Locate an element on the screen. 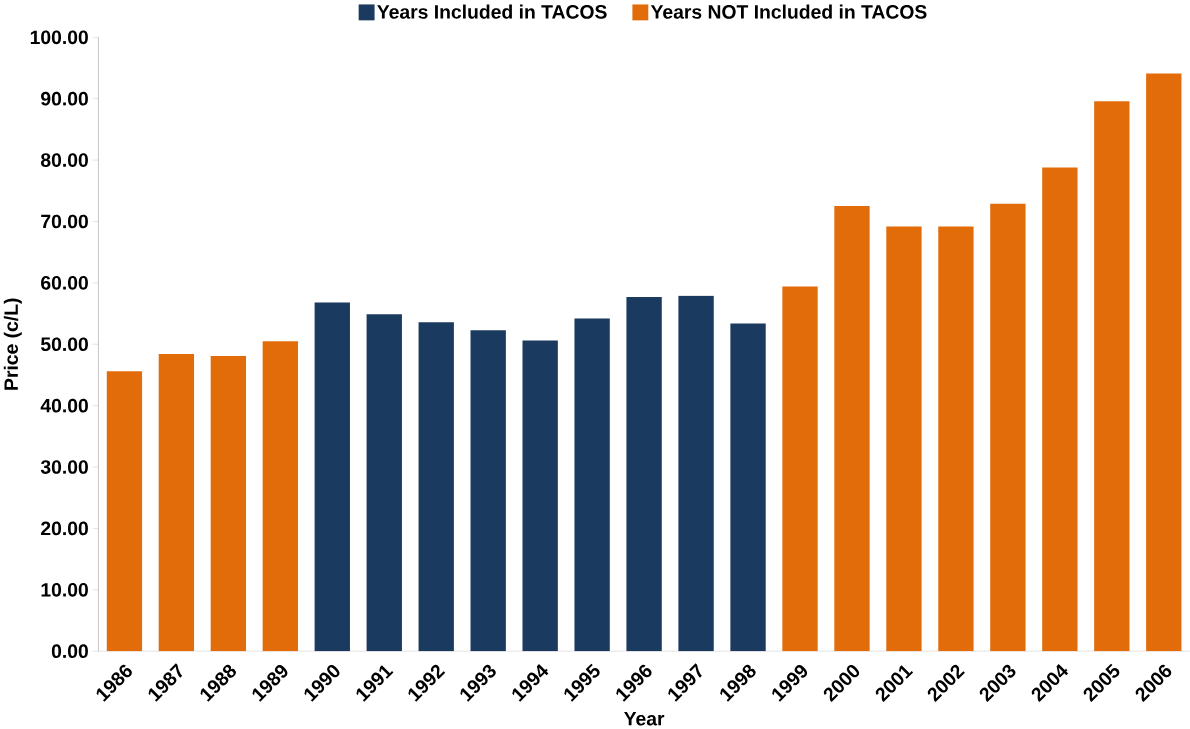 This screenshot has width=1190, height=729. y-tick-label: 80.00 is located at coordinates (64, 160).